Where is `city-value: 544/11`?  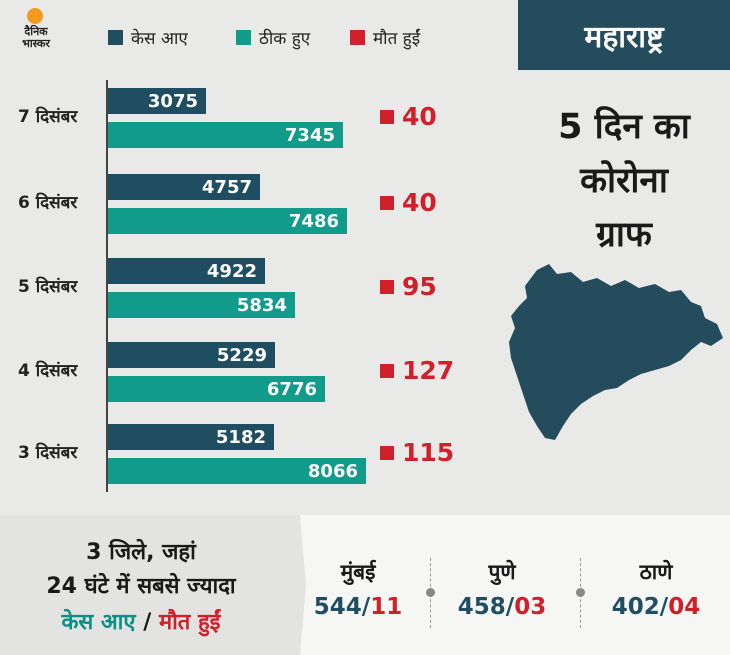
city-value: 544/11 is located at coordinates (358, 607).